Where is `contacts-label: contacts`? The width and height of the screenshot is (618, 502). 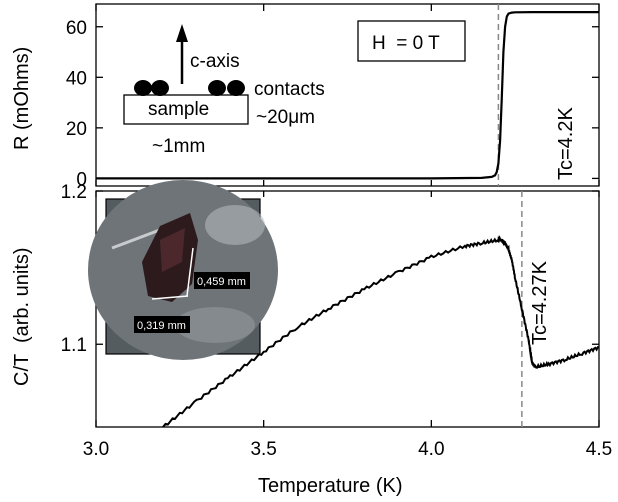
contacts-label: contacts is located at coordinates (289, 89).